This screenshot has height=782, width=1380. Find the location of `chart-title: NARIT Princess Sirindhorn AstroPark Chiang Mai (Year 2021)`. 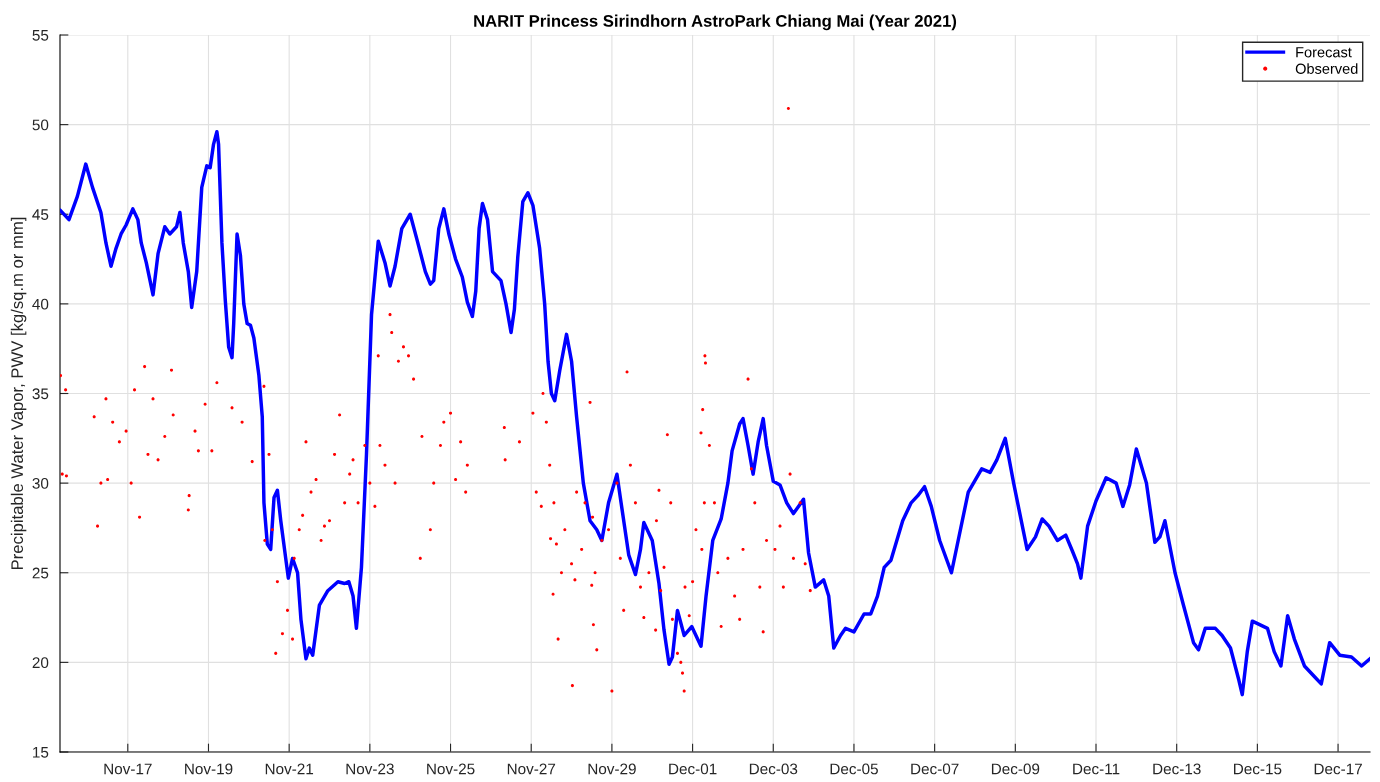

chart-title: NARIT Princess Sirindhorn AstroPark Chiang Mai (Year 2021) is located at coordinates (715, 22).